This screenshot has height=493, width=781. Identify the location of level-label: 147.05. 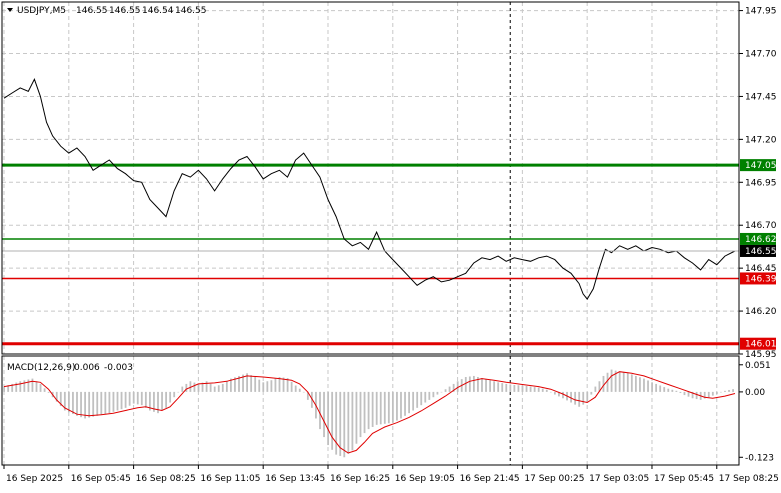
(761, 166).